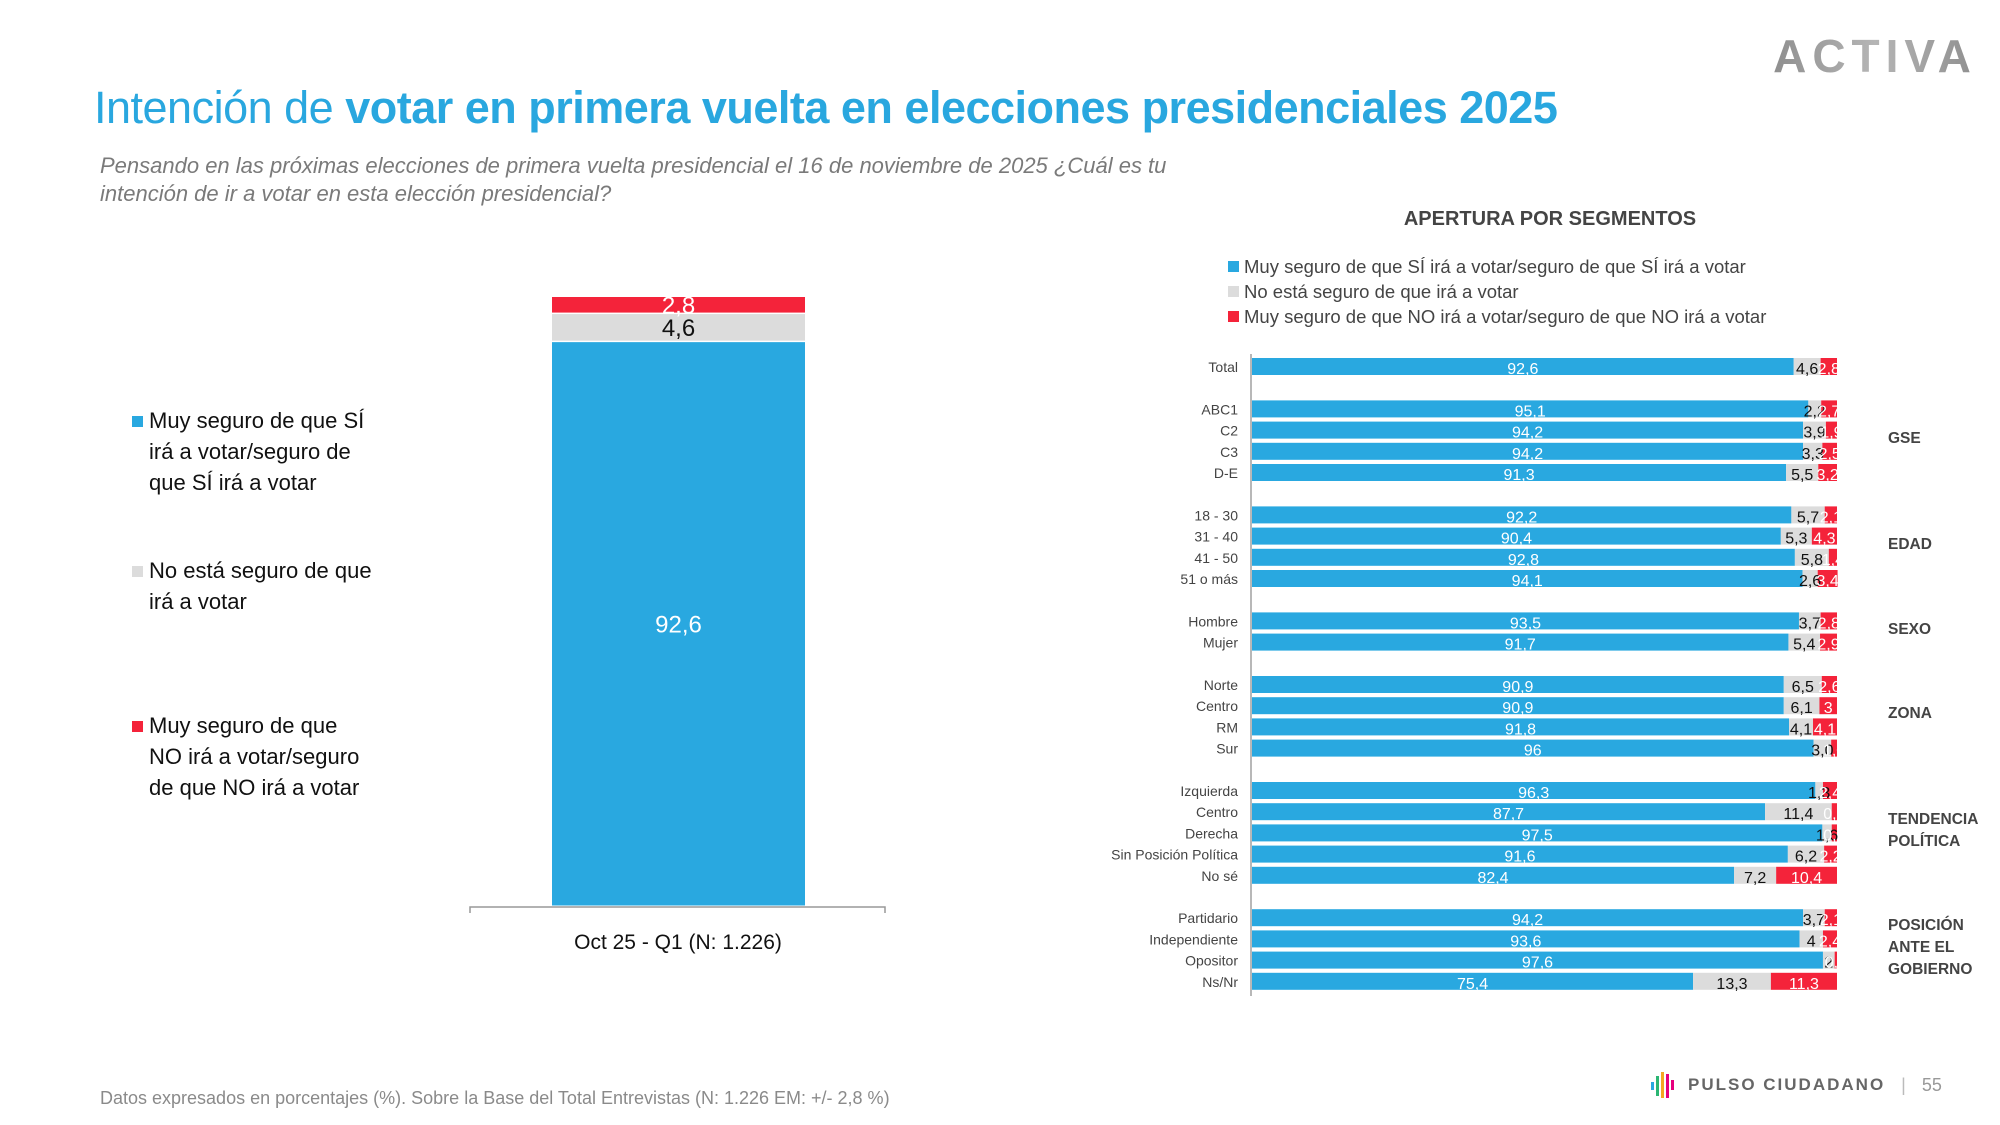 This screenshot has height=1125, width=2000. What do you see at coordinates (1525, 941) in the screenshot?
I see `data-label-si: 93,6` at bounding box center [1525, 941].